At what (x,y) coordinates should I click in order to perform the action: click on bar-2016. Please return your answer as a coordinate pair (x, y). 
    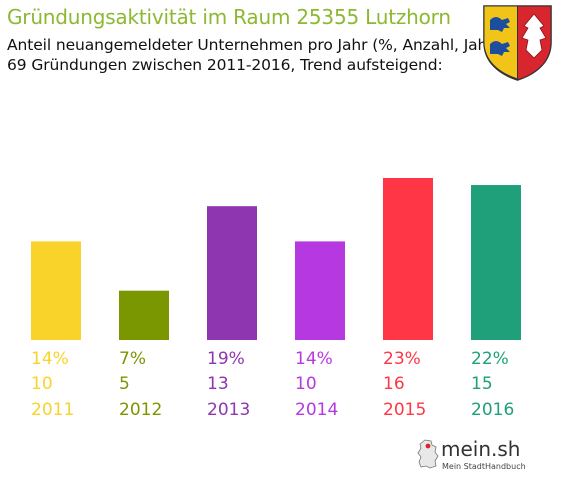
    Looking at the image, I should click on (496, 262).